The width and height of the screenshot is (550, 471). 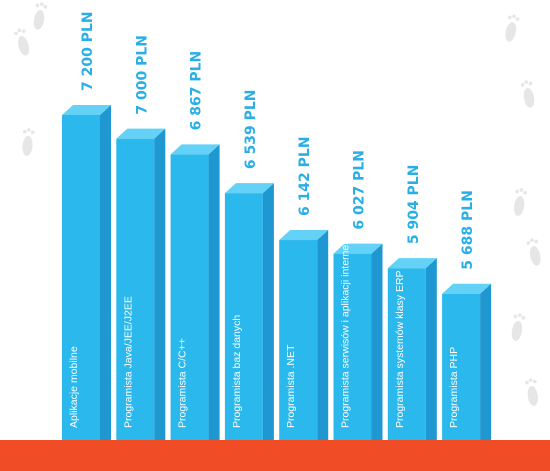 I want to click on value-label: 7 000 PLN, so click(x=142, y=75).